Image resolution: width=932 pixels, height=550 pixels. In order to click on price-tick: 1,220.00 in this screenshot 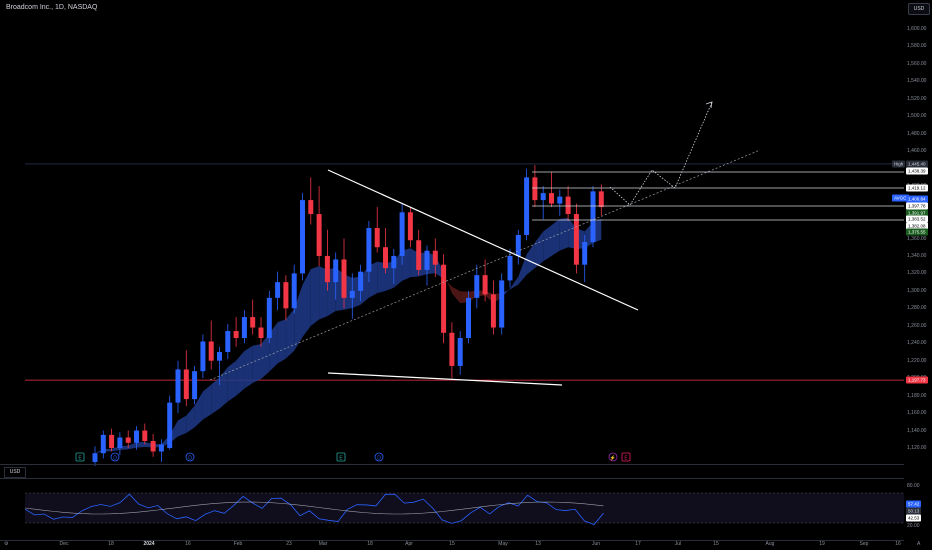, I will do `click(917, 360)`.